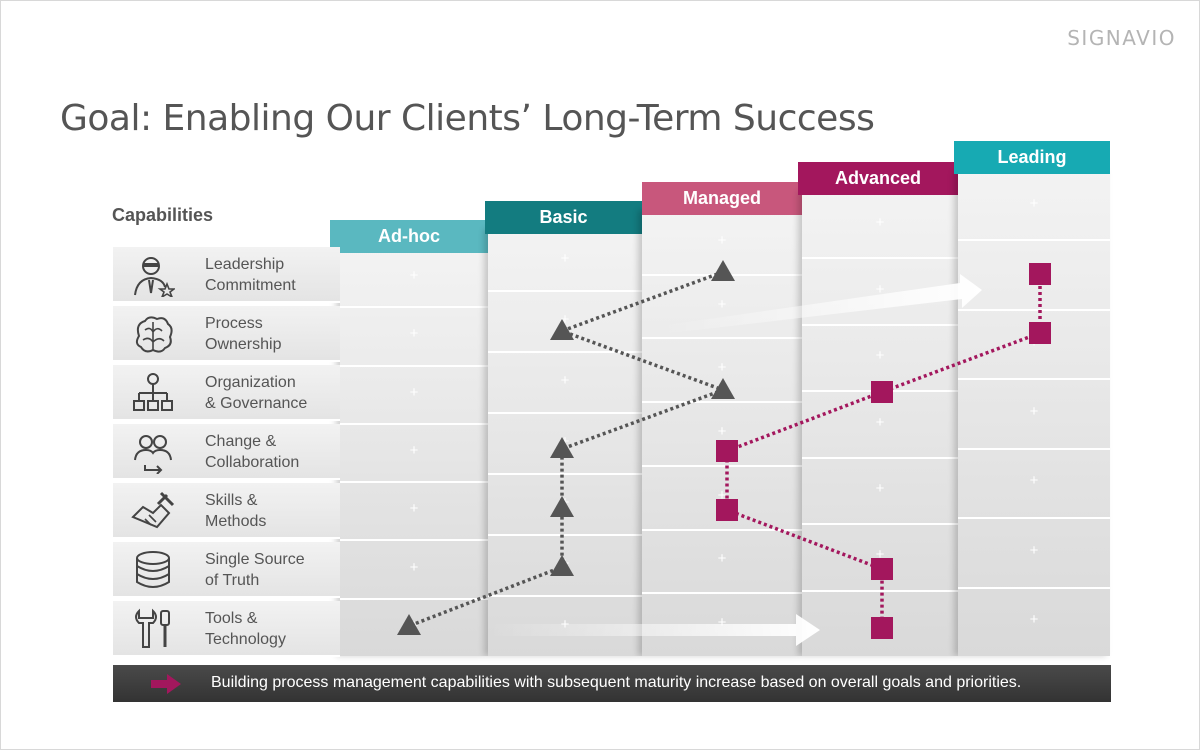  What do you see at coordinates (252, 452) in the screenshot?
I see `capability-label: Change & Collaboration` at bounding box center [252, 452].